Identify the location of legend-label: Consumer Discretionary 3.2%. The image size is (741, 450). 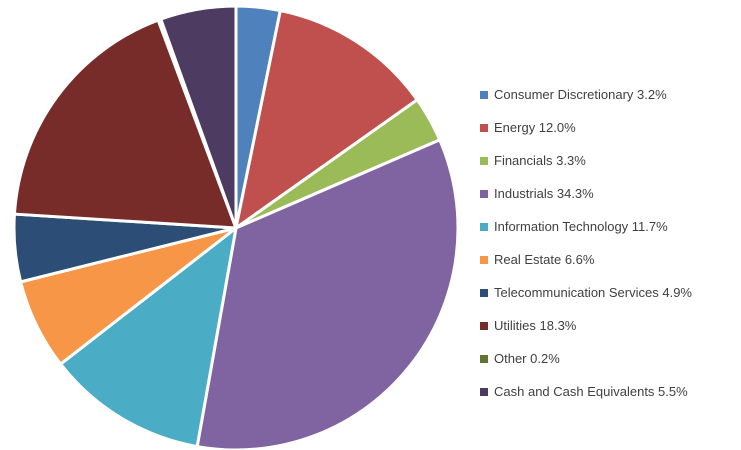
(580, 94).